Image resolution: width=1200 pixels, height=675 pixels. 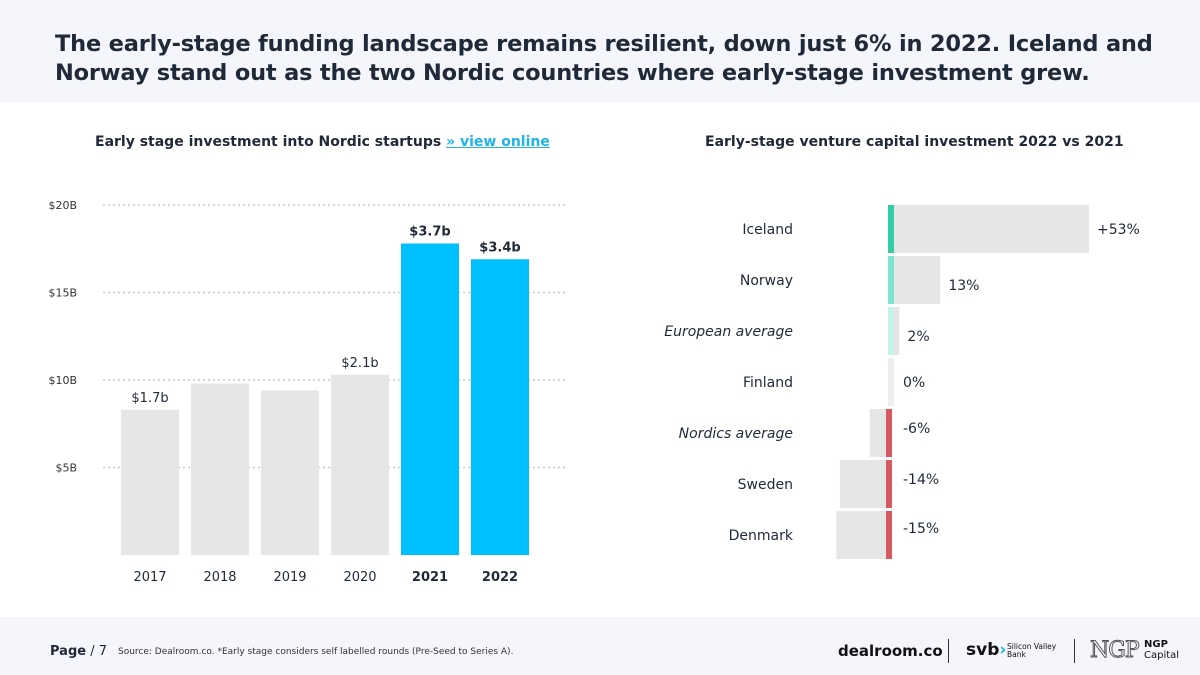 I want to click on data-label: $3.4b, so click(x=499, y=247).